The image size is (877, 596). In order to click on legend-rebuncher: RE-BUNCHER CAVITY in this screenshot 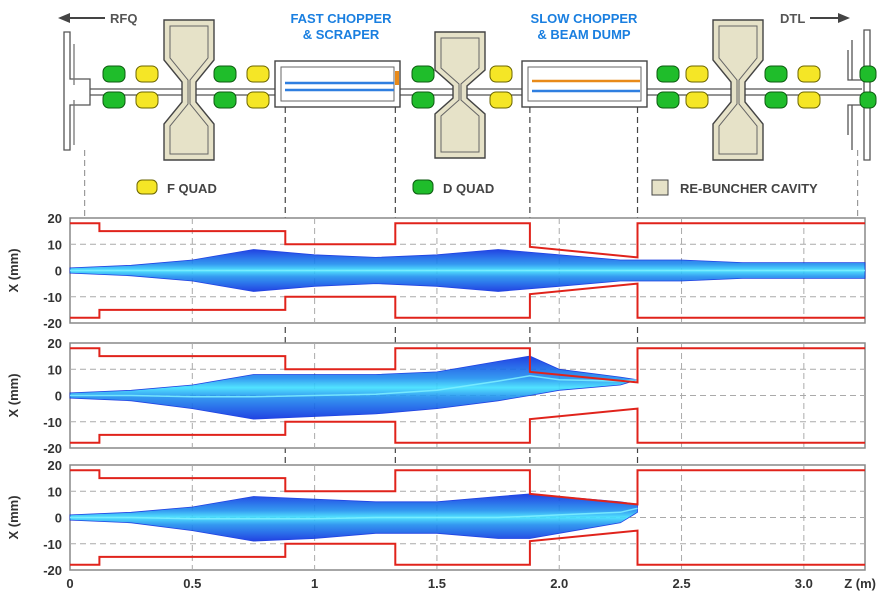, I will do `click(734, 187)`.